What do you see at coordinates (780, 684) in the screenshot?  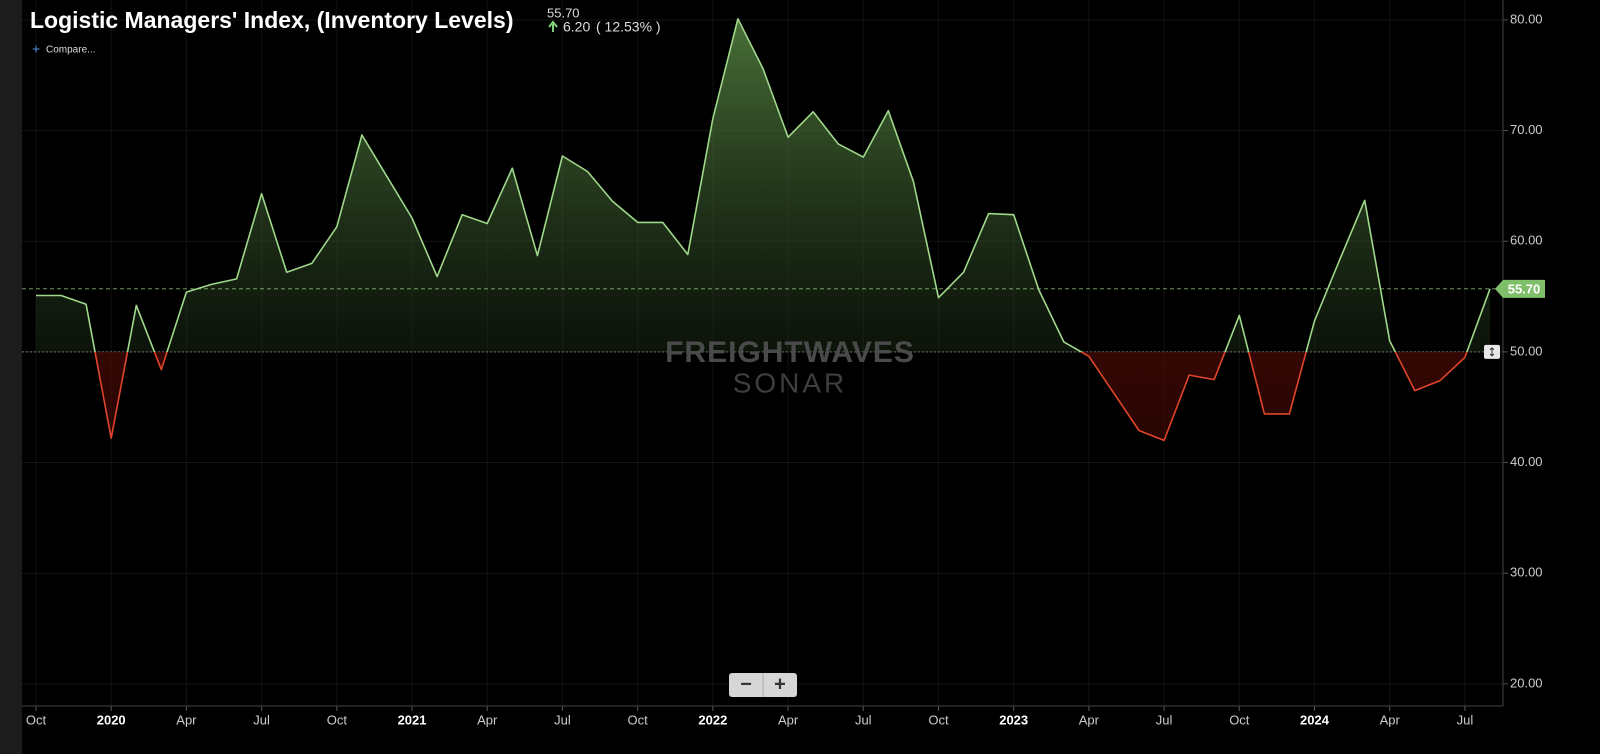 I see `zoom-in: +` at bounding box center [780, 684].